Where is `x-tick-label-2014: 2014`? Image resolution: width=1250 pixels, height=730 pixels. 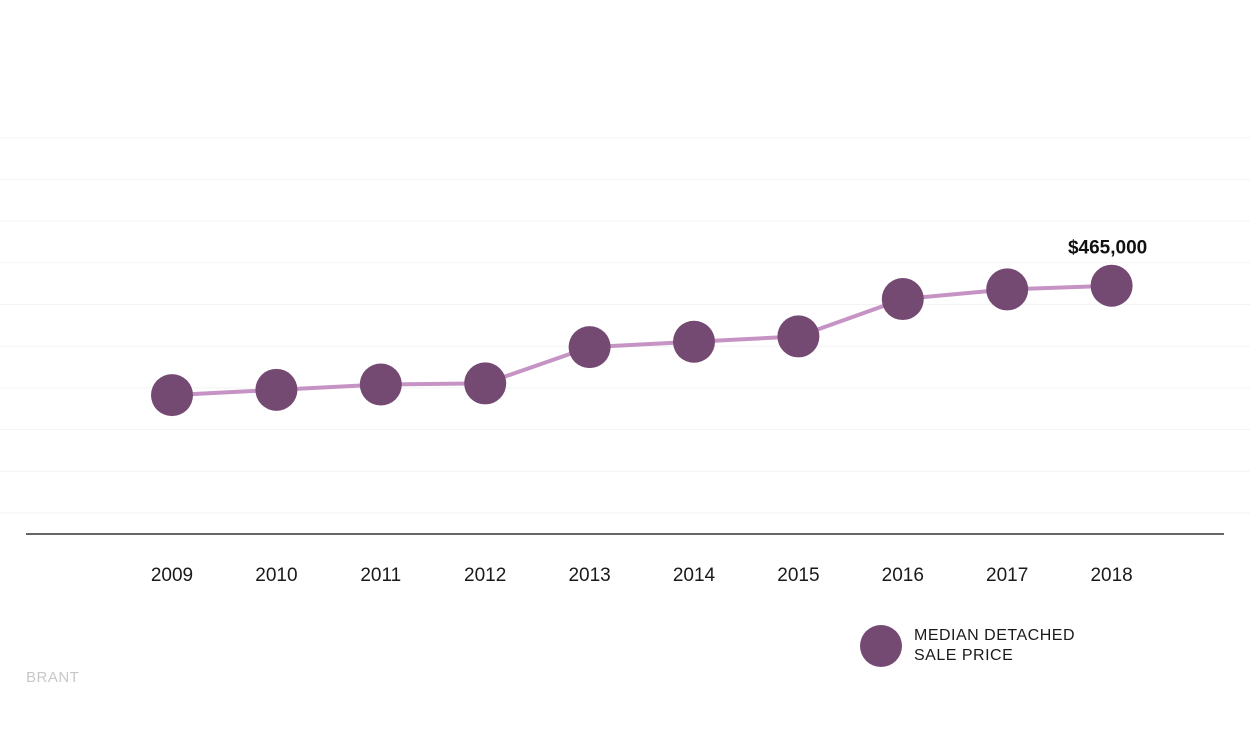
x-tick-label-2014: 2014 is located at coordinates (694, 575).